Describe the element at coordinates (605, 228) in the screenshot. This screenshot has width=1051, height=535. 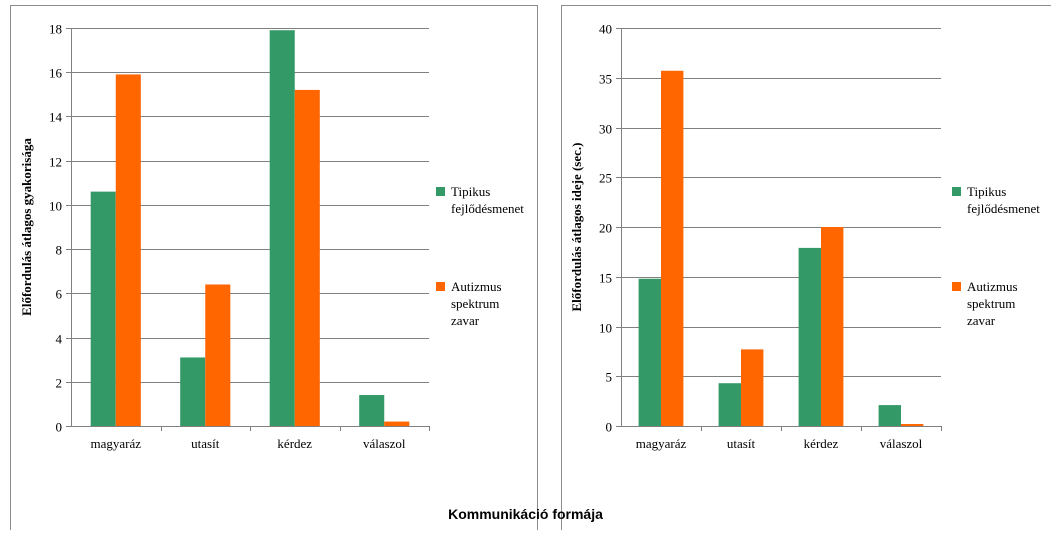
I see `y-tick-label: 20` at that location.